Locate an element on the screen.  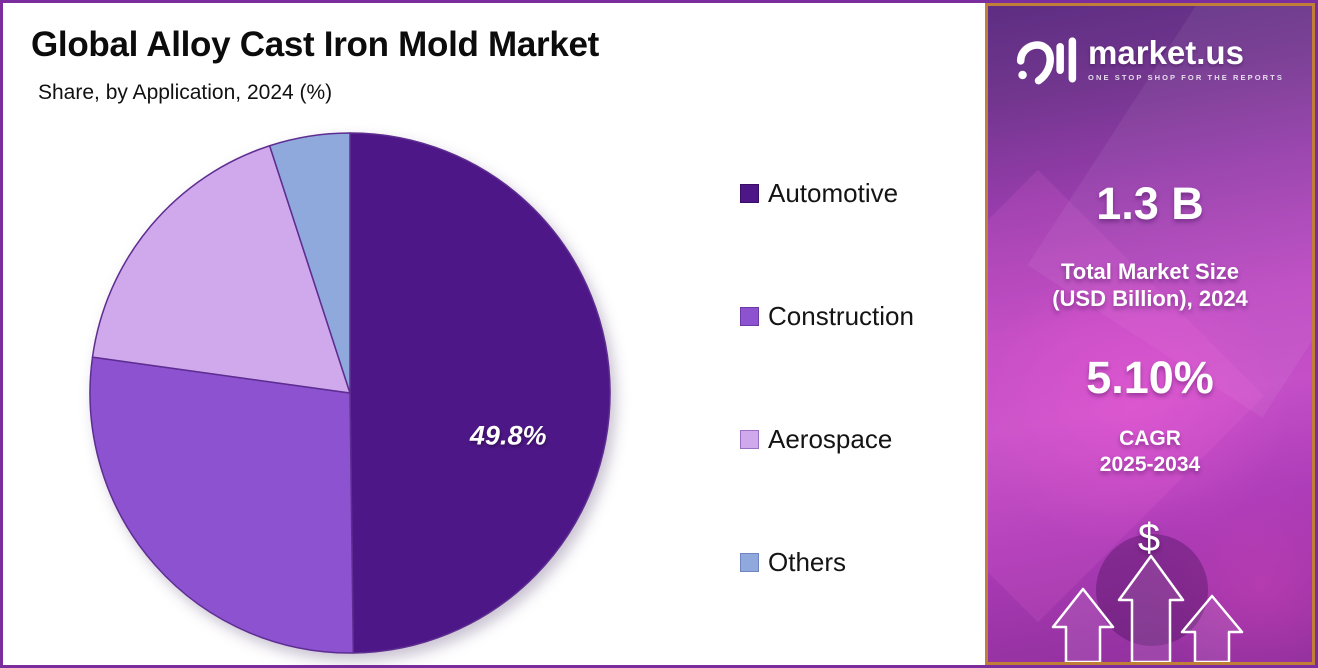
total-market-size-value: 1.3 B is located at coordinates (1150, 203).